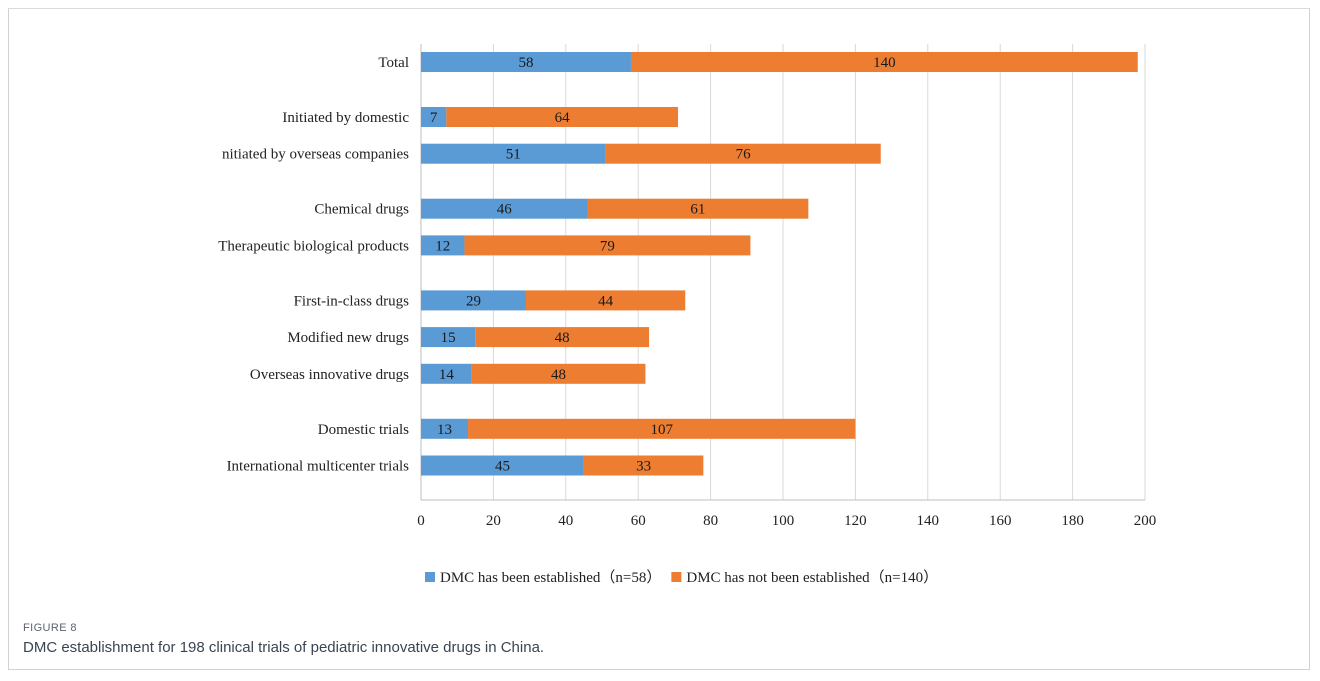  I want to click on data-label: 107, so click(661, 430).